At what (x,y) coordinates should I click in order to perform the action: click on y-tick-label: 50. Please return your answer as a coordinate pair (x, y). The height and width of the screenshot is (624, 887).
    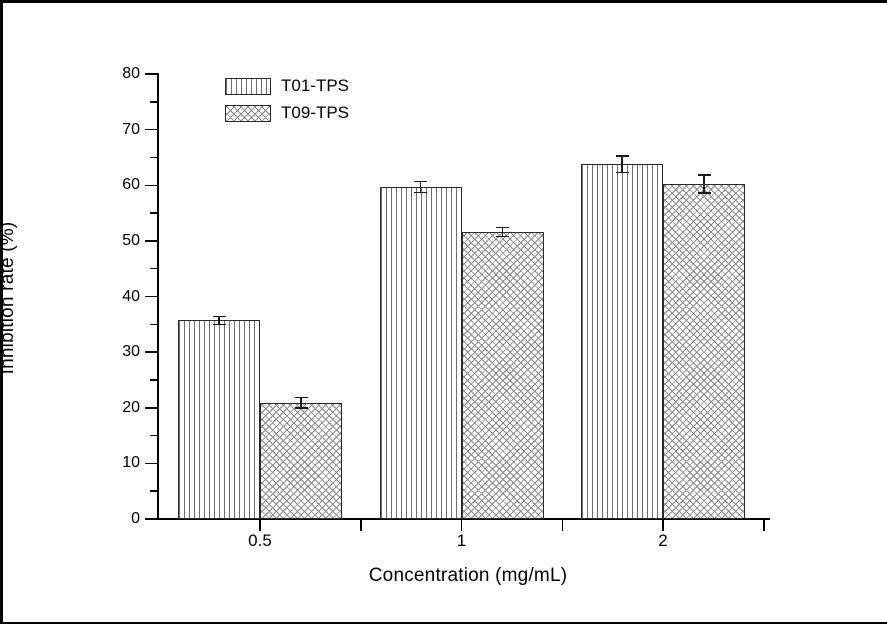
    Looking at the image, I should click on (131, 240).